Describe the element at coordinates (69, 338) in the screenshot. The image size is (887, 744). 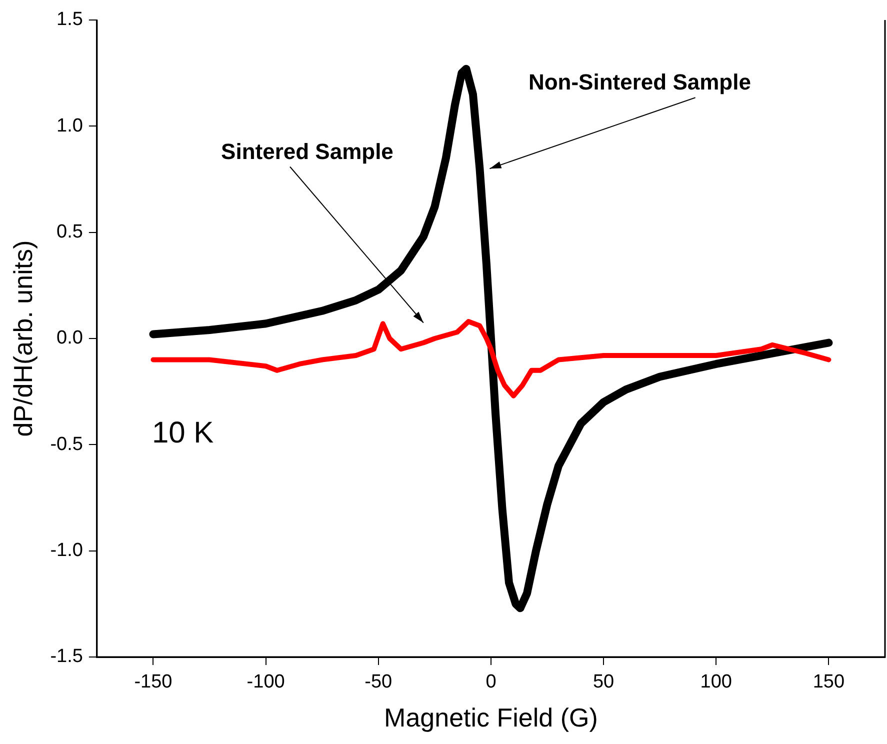
I see `y-tick-label: 0.0` at that location.